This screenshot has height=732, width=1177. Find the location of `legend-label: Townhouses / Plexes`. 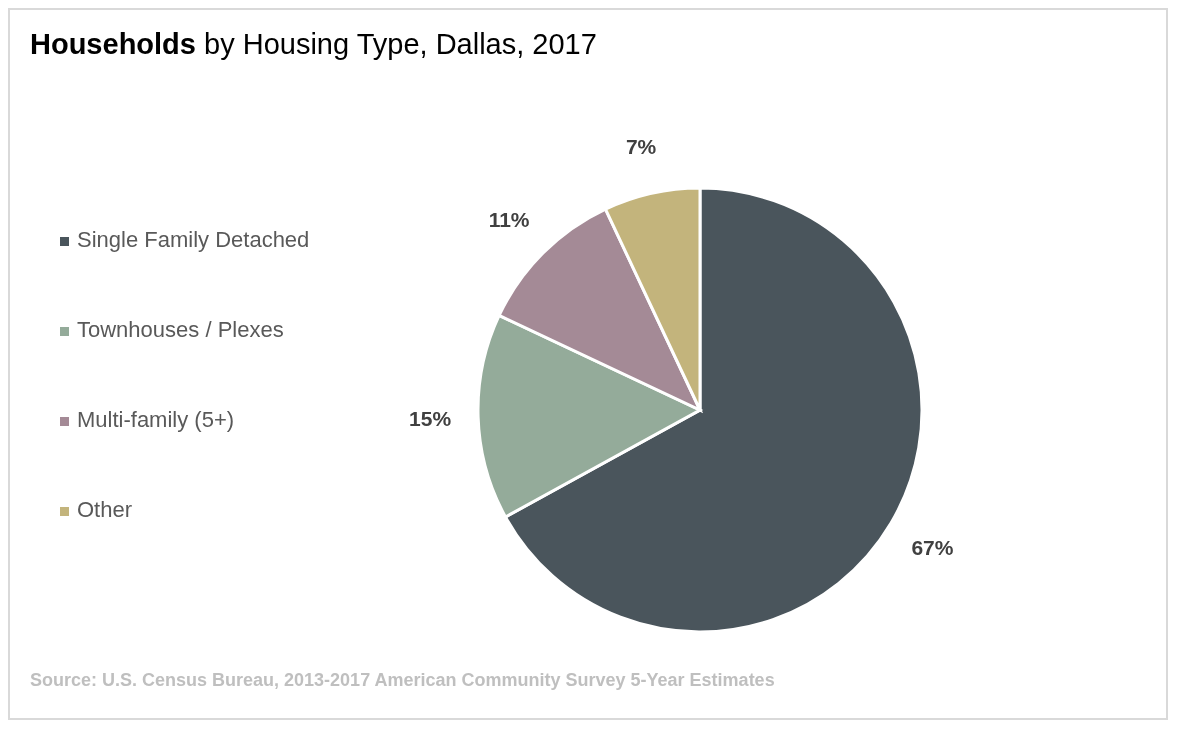

legend-label: Townhouses / Plexes is located at coordinates (180, 330).